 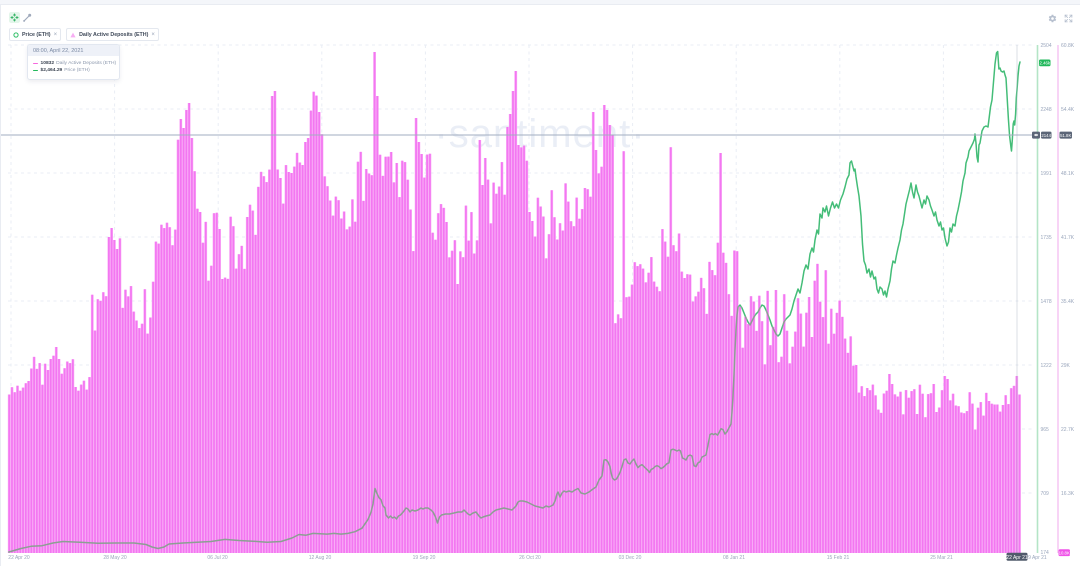 I want to click on svg-text: 965, so click(x=1045, y=430).